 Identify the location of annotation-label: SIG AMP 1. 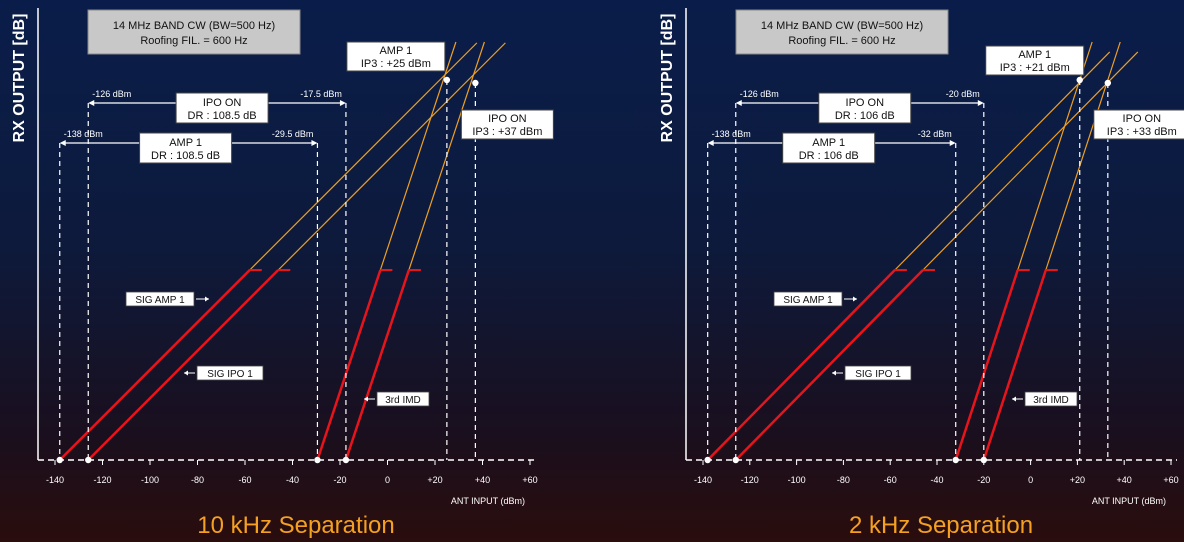
(160, 300).